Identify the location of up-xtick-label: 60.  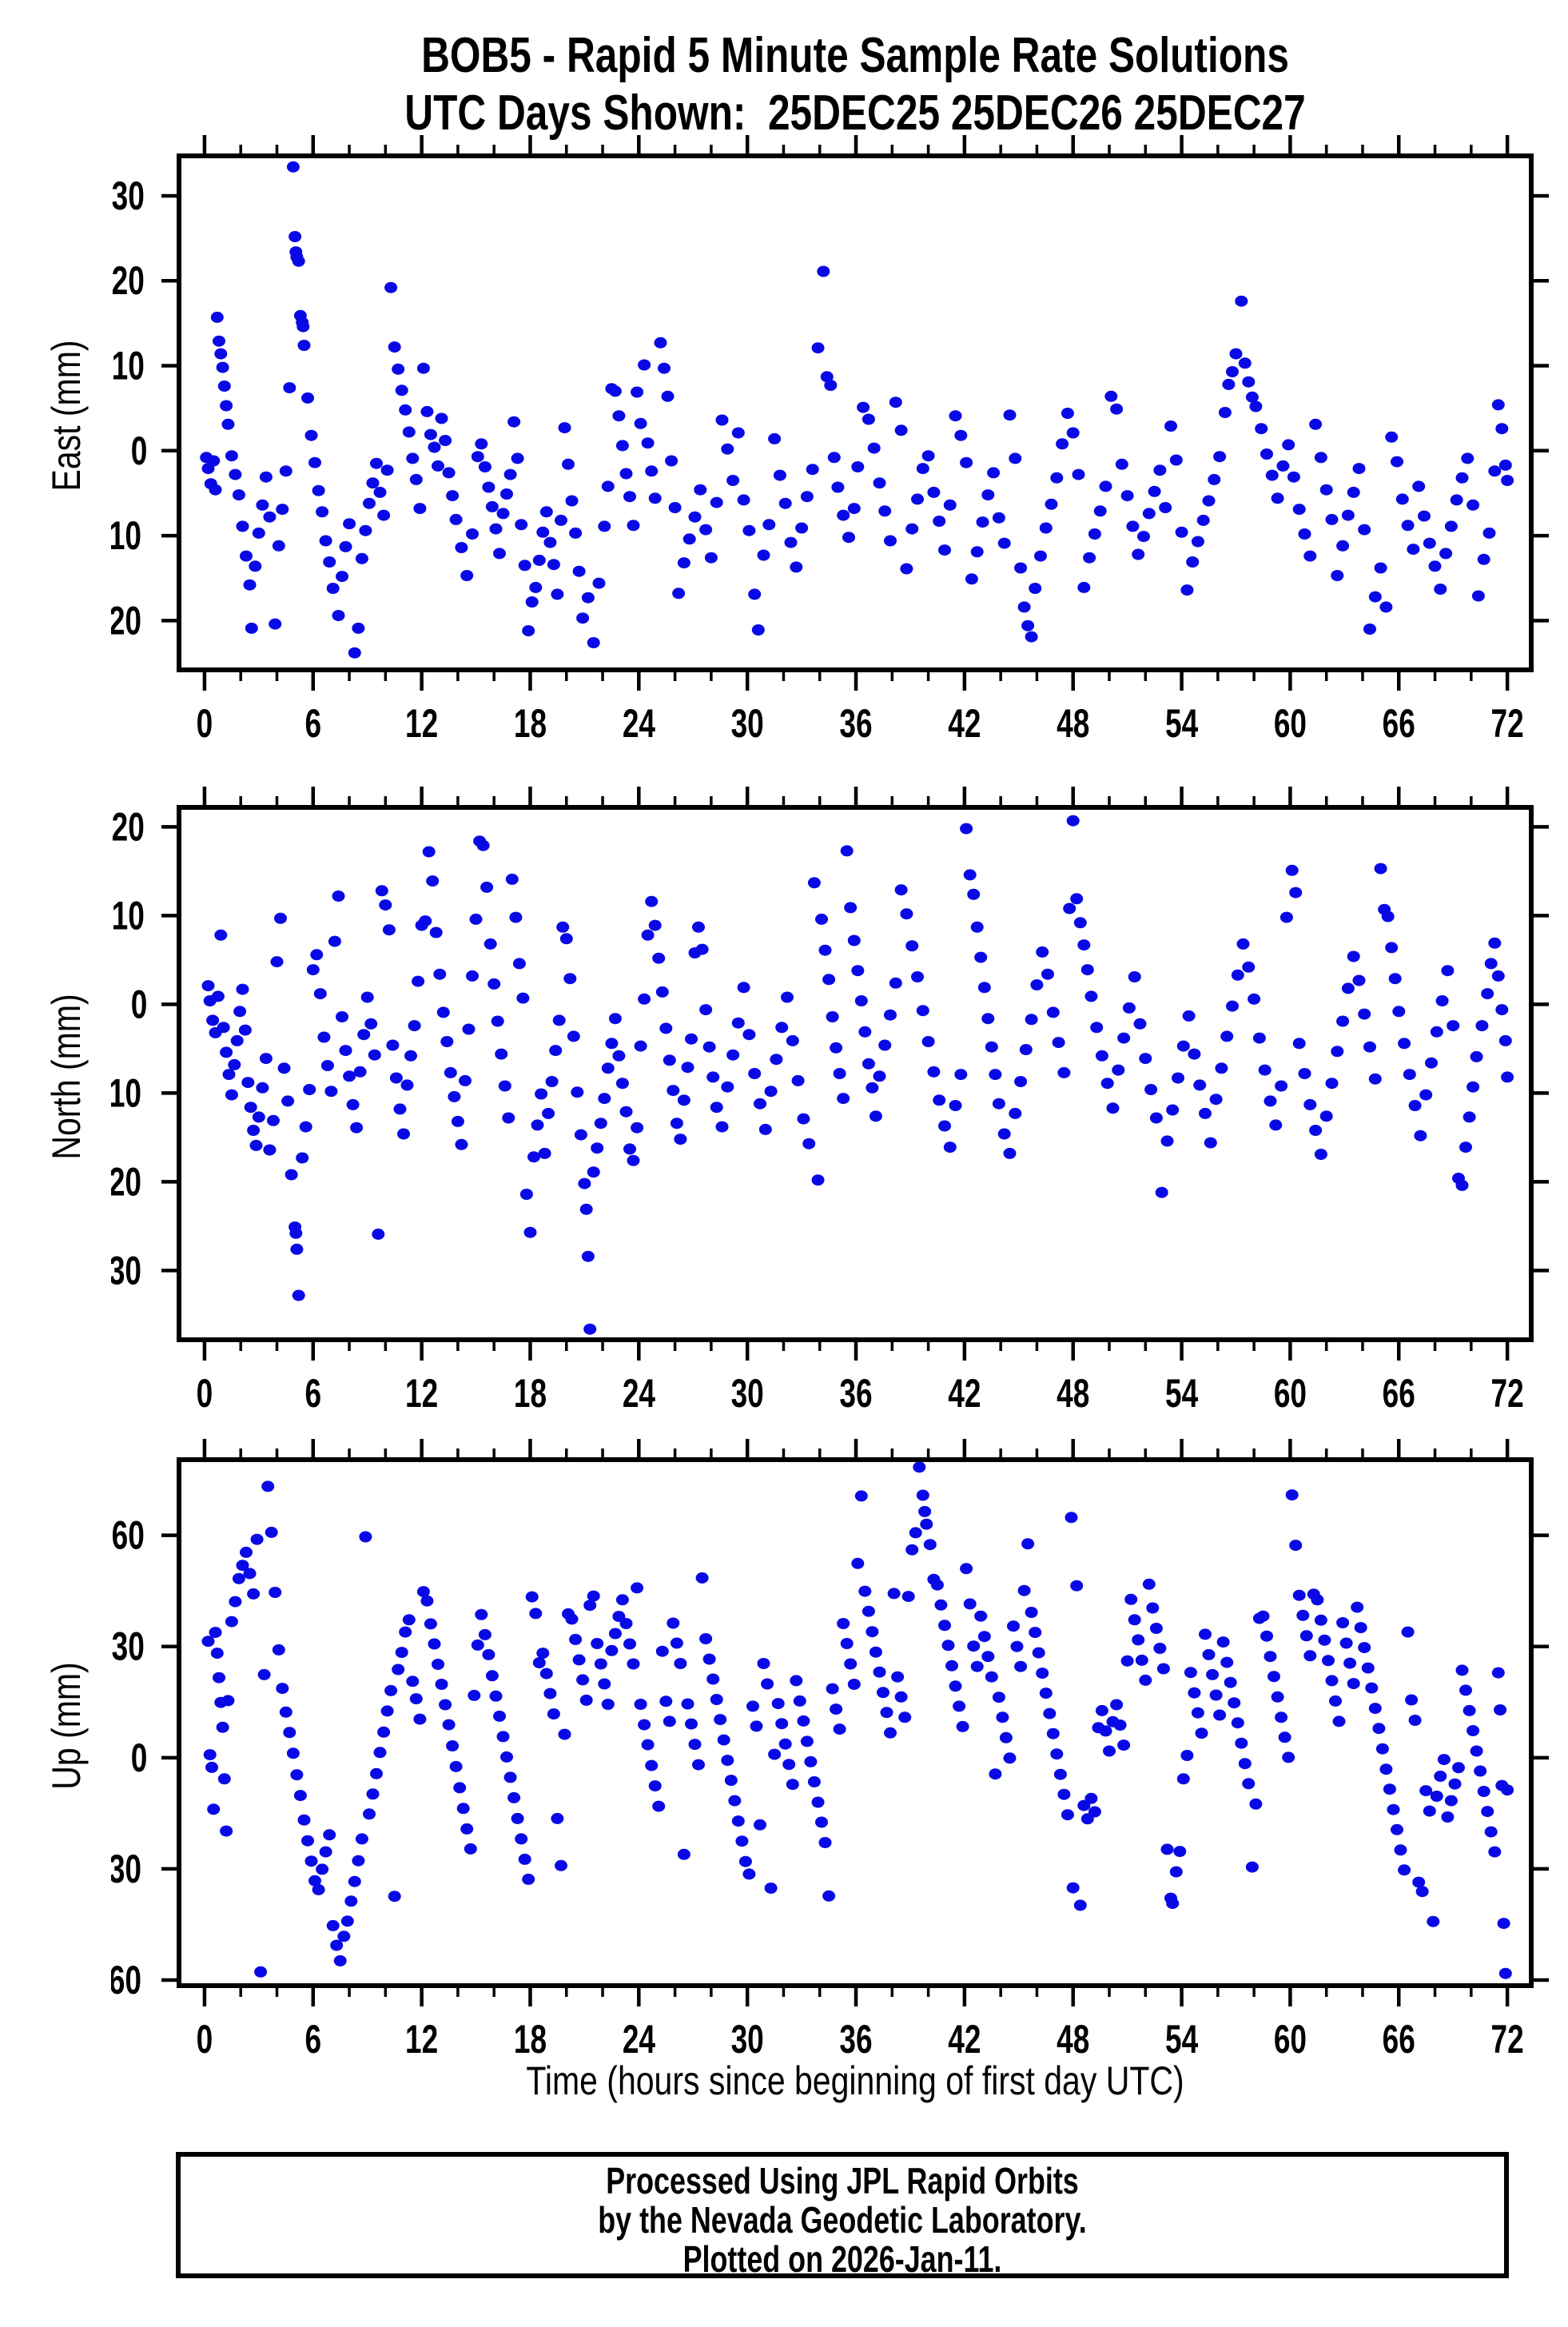
(1290, 2036).